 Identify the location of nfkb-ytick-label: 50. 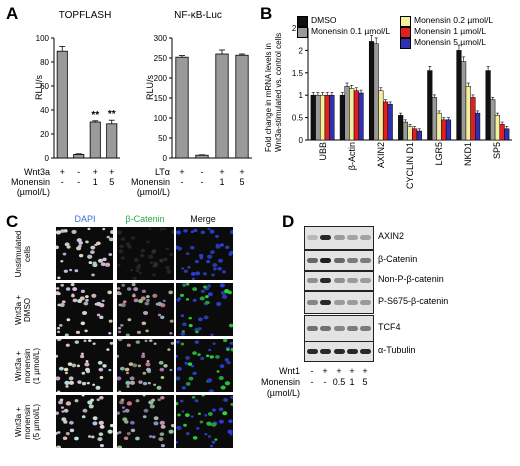
(162, 138).